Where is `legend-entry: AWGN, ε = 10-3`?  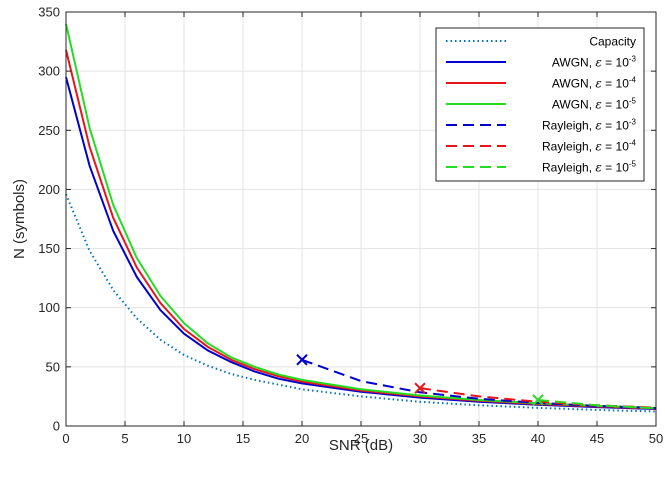
legend-entry: AWGN, ε = 10-3 is located at coordinates (594, 62).